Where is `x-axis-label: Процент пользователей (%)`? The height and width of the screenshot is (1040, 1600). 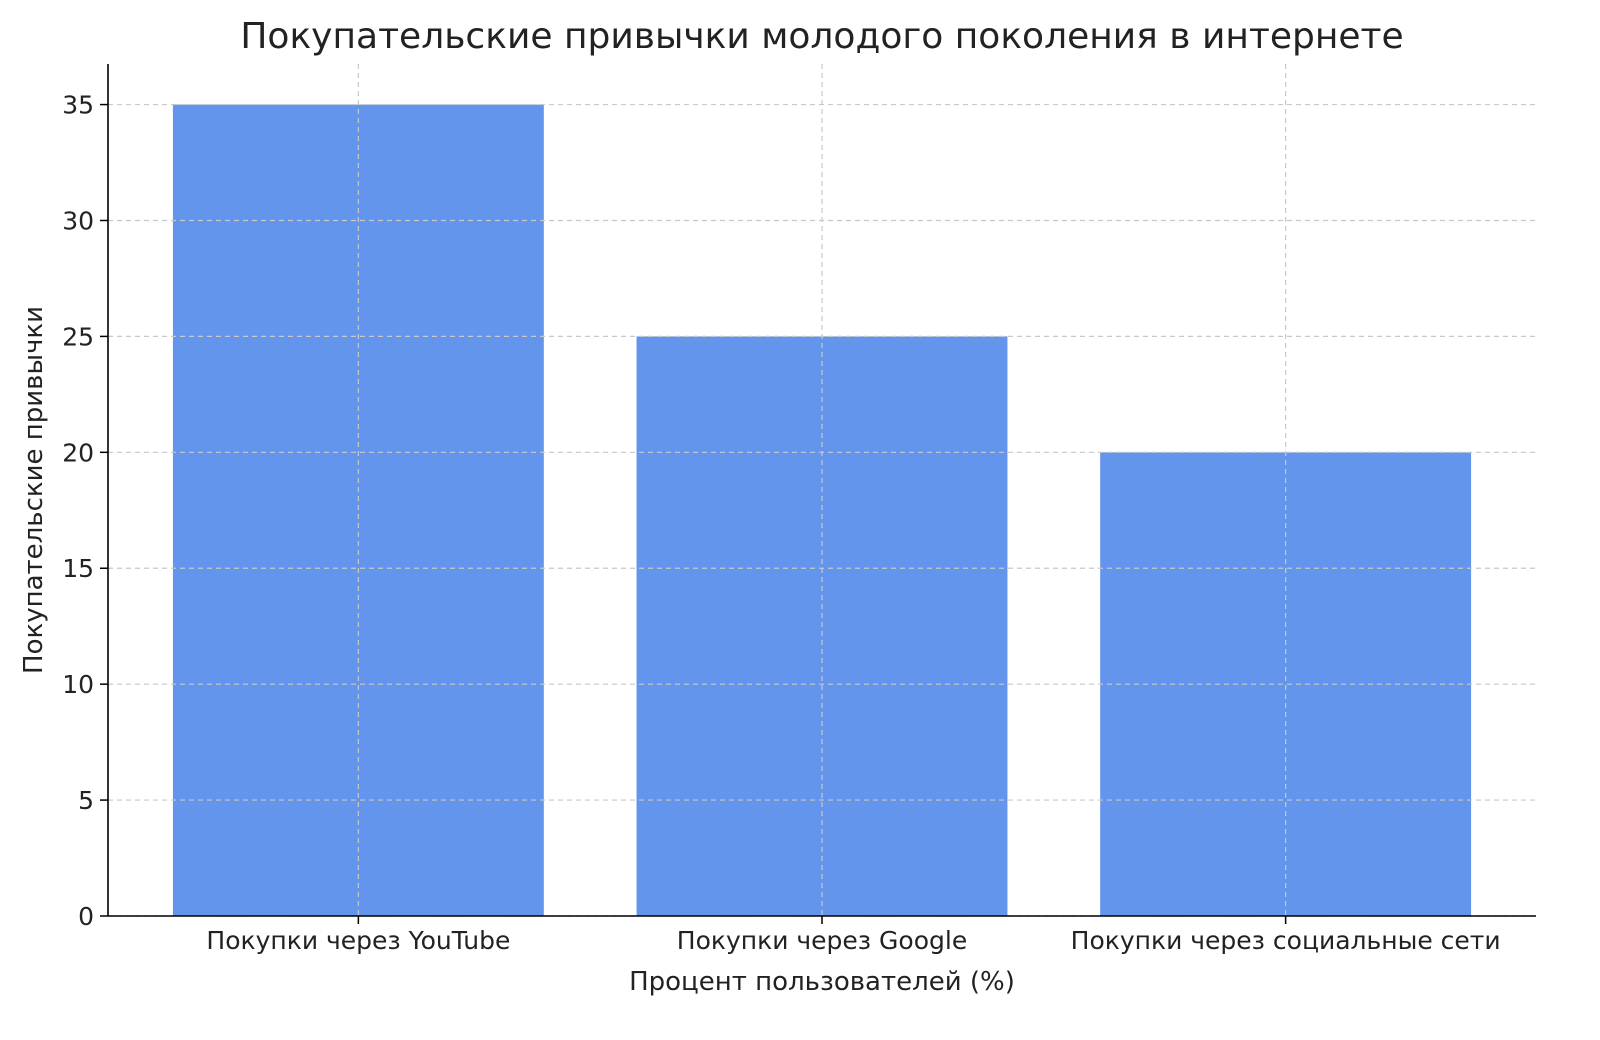 x-axis-label: Процент пользователей (%) is located at coordinates (822, 982).